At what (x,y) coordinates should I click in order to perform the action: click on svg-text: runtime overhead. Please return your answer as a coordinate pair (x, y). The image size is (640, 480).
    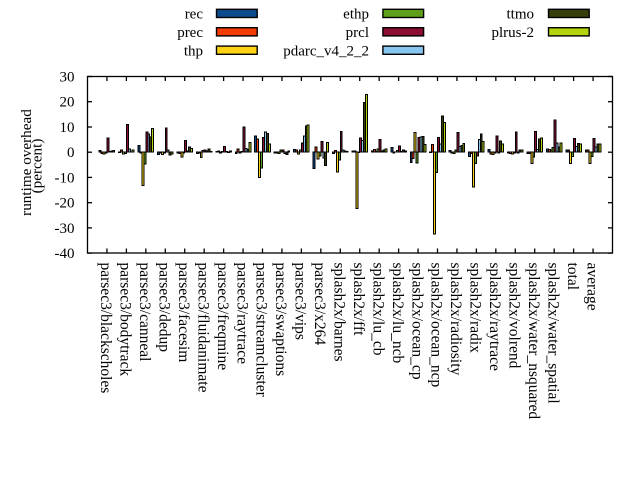
    Looking at the image, I should click on (26, 162).